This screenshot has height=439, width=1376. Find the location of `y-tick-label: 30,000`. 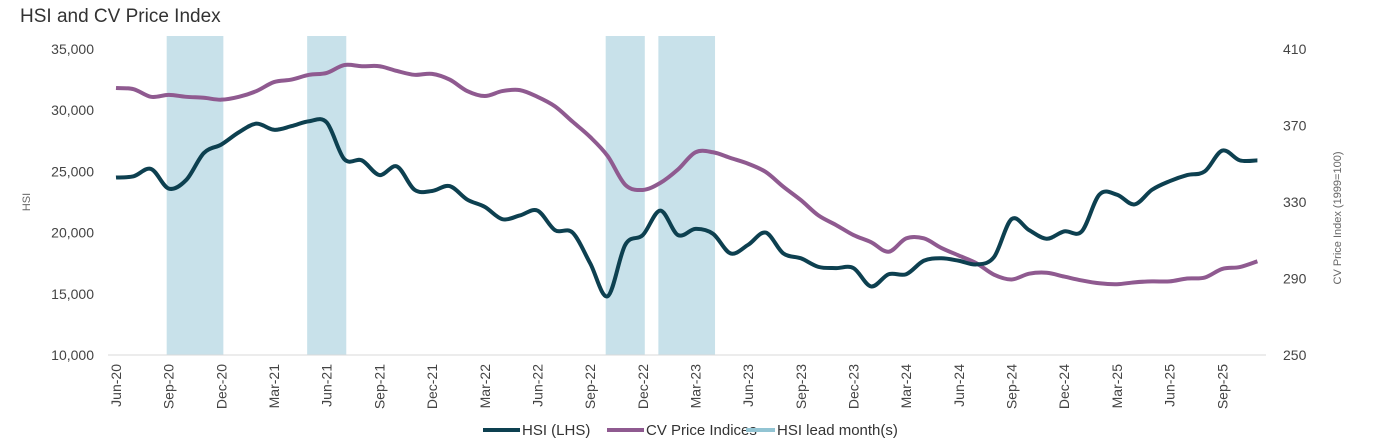

y-tick-label: 30,000 is located at coordinates (72, 110).